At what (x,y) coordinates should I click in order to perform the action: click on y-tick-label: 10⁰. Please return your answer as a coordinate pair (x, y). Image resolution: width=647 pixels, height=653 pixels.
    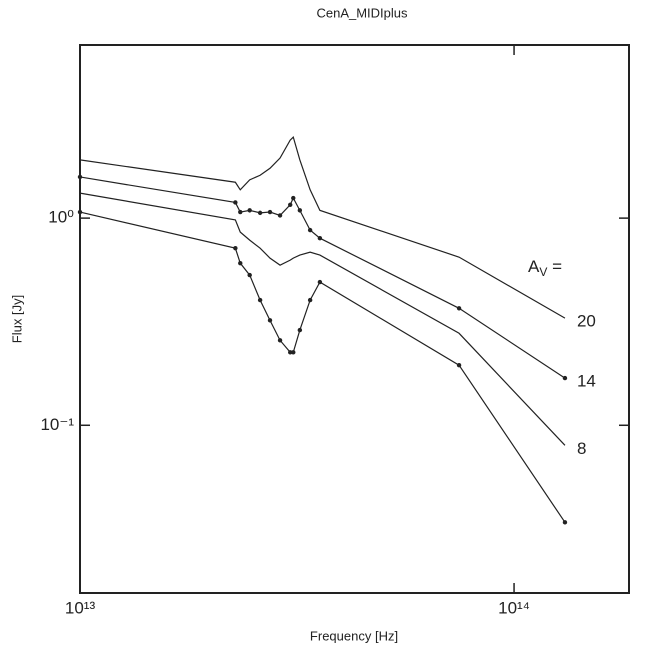
    Looking at the image, I should click on (61, 217).